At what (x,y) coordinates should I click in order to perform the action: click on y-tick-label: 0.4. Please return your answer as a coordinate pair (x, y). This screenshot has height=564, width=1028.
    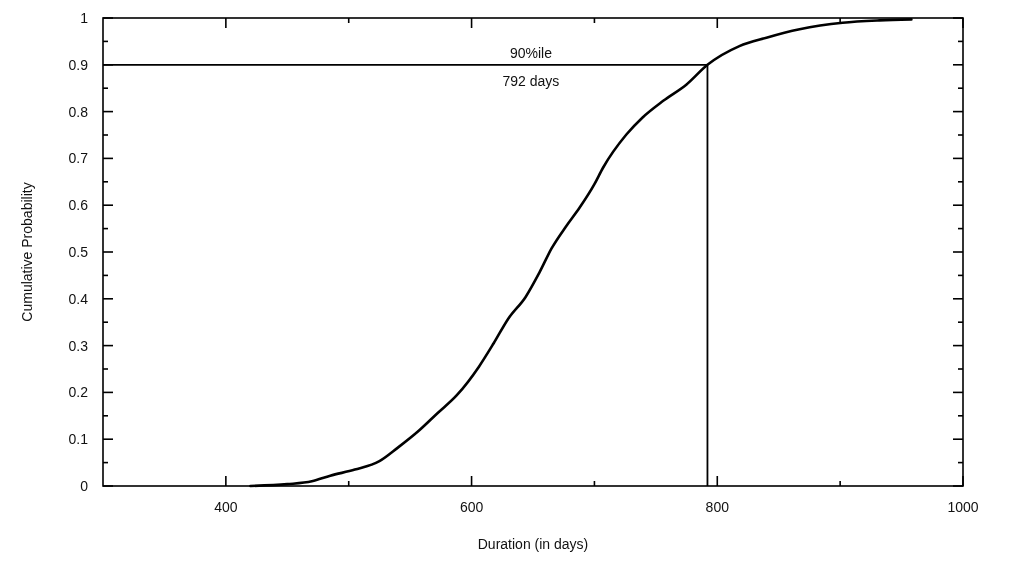
    Looking at the image, I should click on (78, 298).